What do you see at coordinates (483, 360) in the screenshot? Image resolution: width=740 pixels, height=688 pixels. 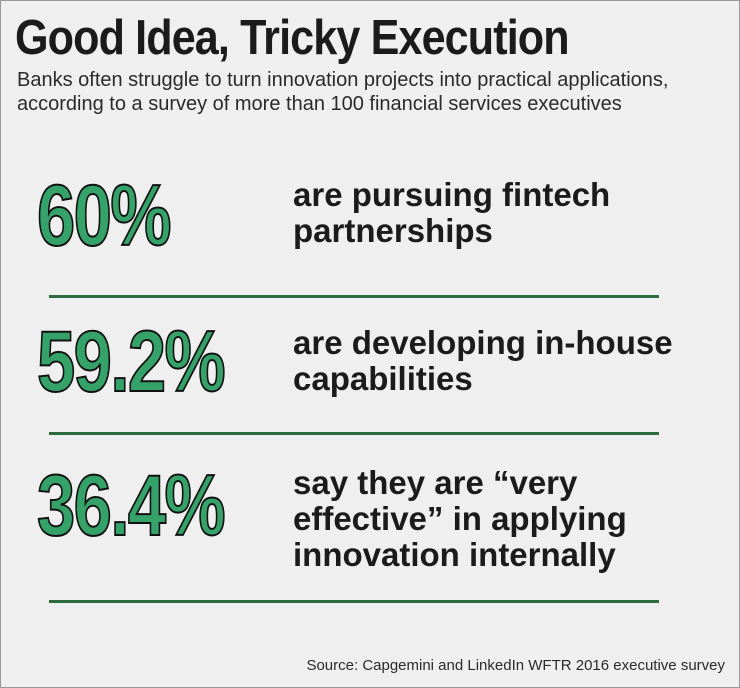 I see `stat-description: are developing in-house capabilities` at bounding box center [483, 360].